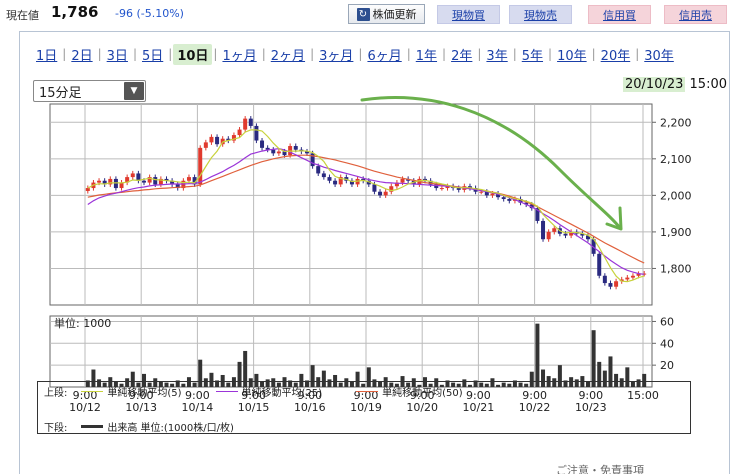  Describe the element at coordinates (366, 407) in the screenshot. I see `x-tick-date: 10/19` at that location.